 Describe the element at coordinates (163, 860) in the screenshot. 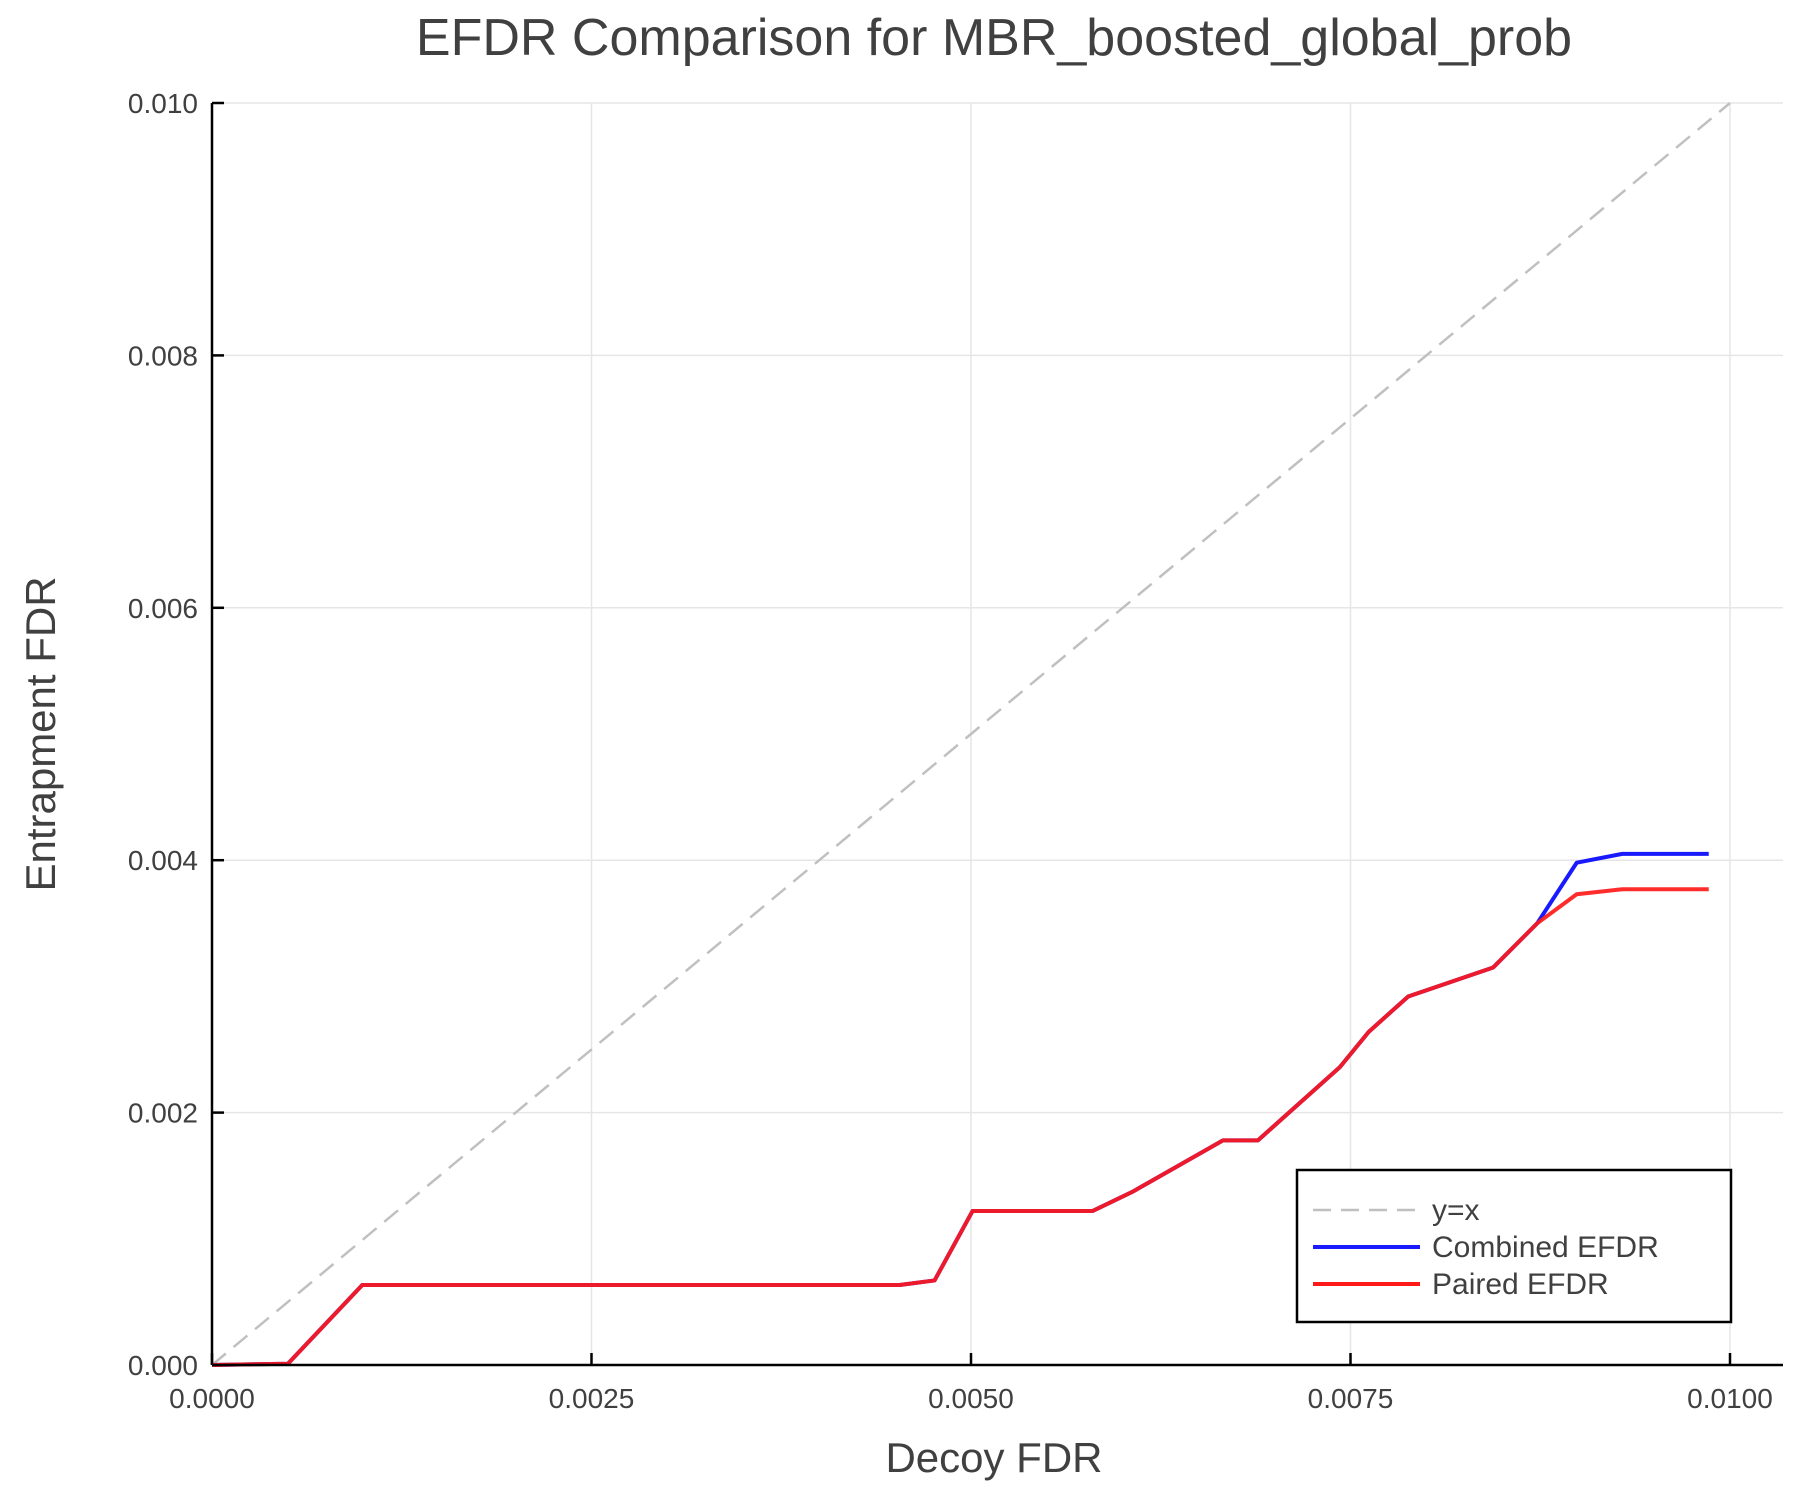

I see `y-tick-label: 0.004` at that location.